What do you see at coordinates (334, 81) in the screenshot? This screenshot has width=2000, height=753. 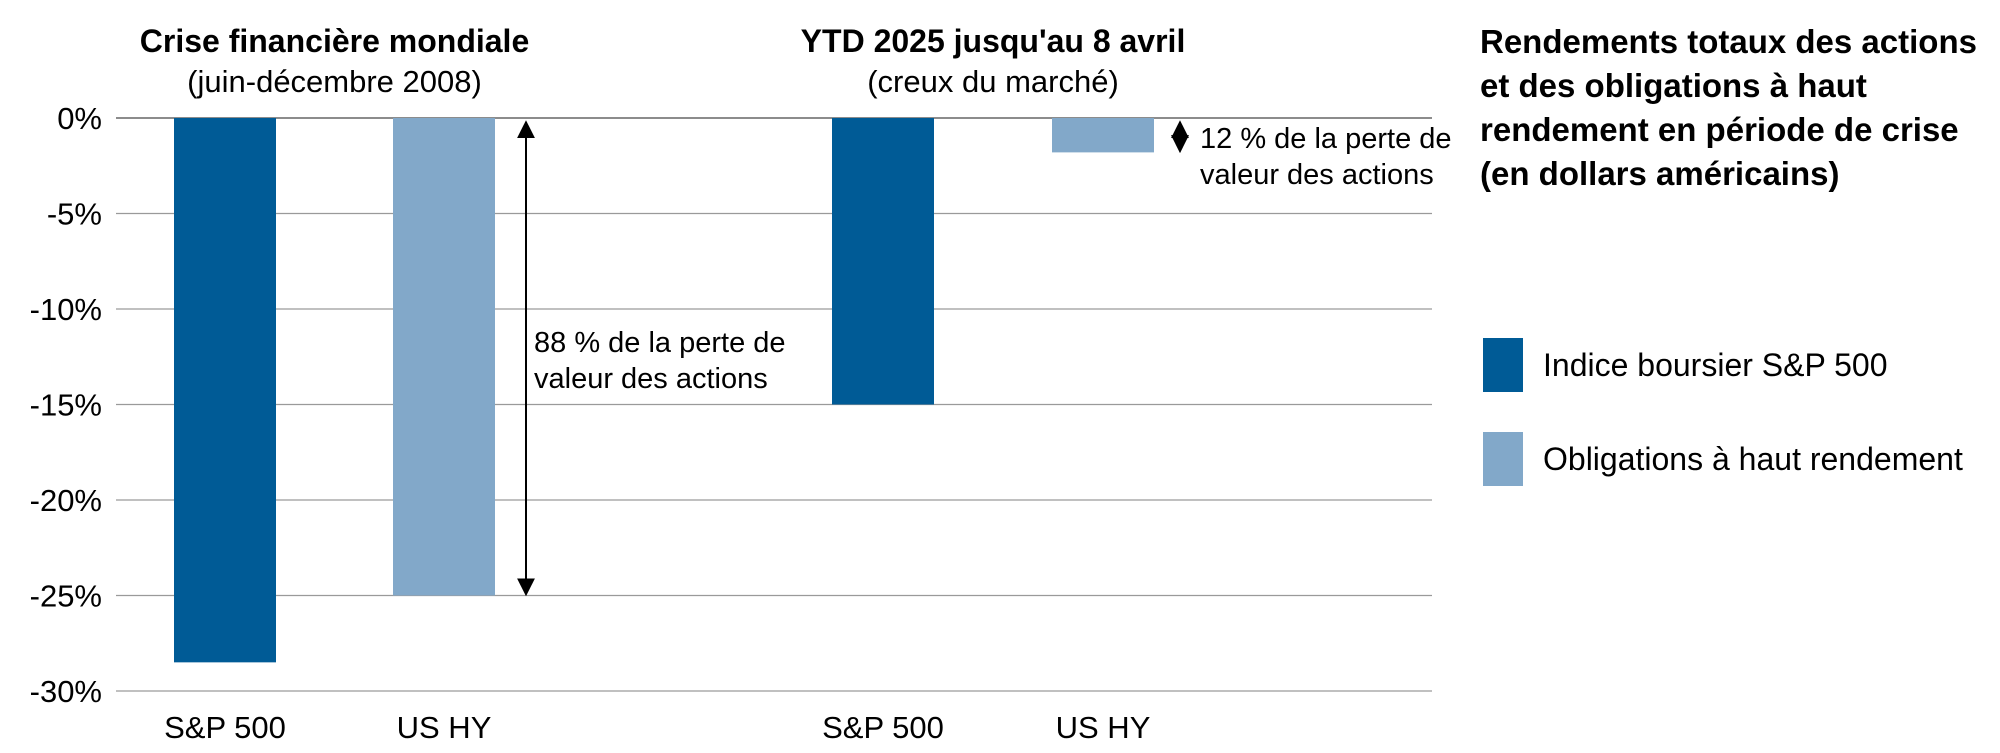 I see `panel-subtitle: (juin-décembre 2008)` at bounding box center [334, 81].